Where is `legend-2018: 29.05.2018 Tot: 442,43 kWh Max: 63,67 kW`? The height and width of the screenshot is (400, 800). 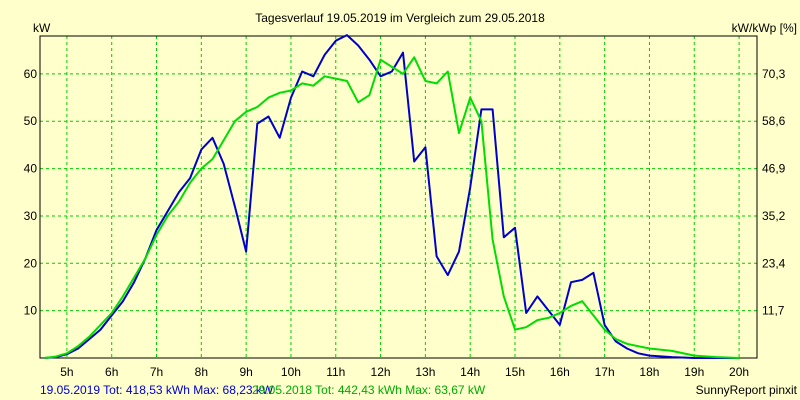 legend-2018: 29.05.2018 Tot: 442,43 kWh Max: 63,67 kW is located at coordinates (369, 390).